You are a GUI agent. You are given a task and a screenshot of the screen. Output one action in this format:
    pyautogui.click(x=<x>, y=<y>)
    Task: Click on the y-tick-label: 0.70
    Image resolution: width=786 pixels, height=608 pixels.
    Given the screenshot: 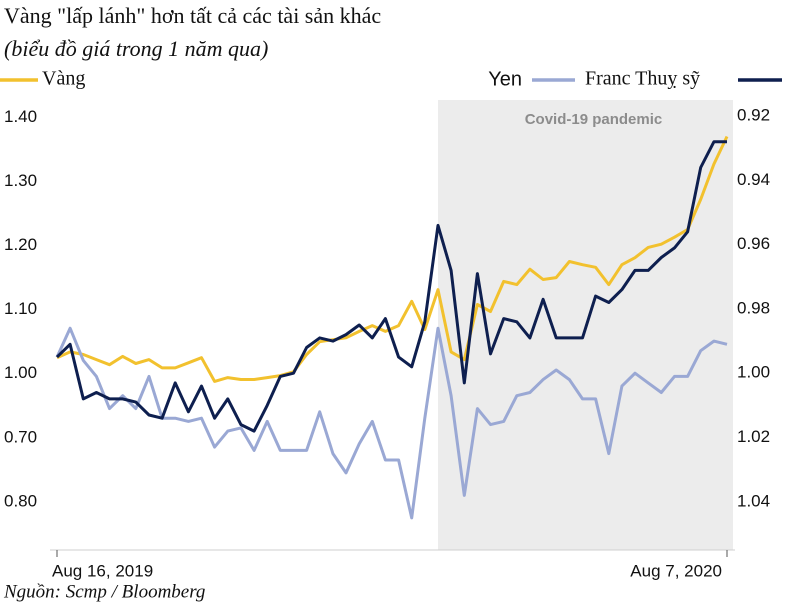 What is the action you would take?
    pyautogui.click(x=20, y=436)
    